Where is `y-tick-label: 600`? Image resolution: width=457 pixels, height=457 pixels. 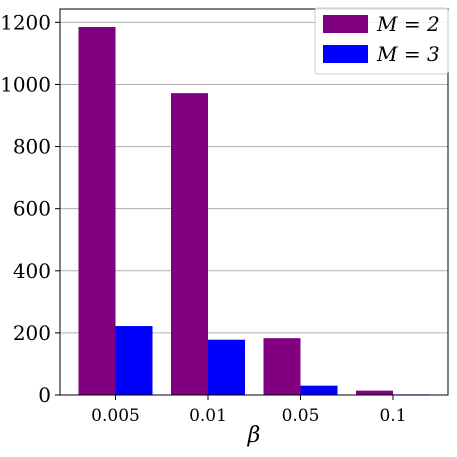
y-tick-label: 600 is located at coordinates (32, 209).